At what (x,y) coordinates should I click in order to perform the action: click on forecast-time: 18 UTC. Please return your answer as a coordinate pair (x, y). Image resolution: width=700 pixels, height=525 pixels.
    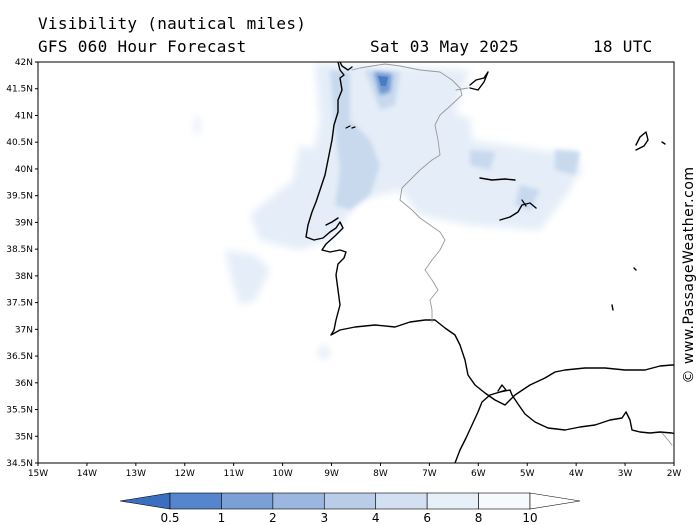
    Looking at the image, I should click on (623, 46).